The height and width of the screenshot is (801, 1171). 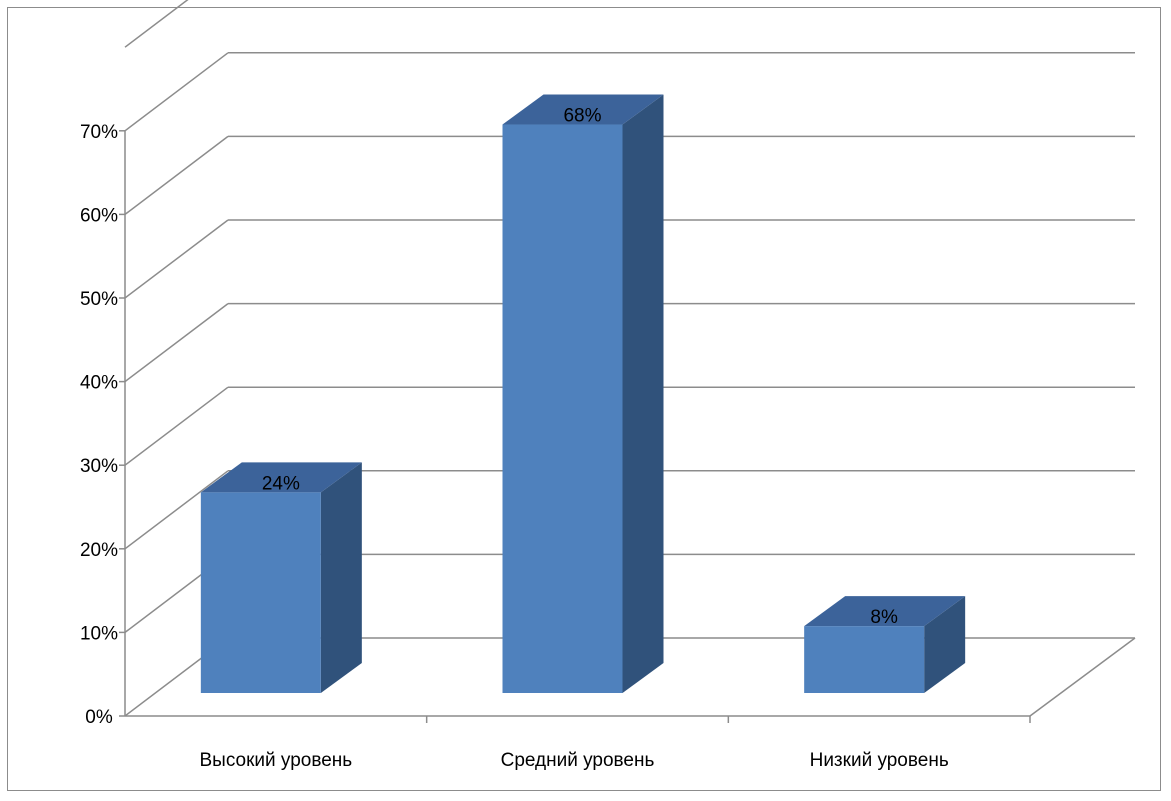 What do you see at coordinates (578, 760) in the screenshot?
I see `category-label: Средний уровень` at bounding box center [578, 760].